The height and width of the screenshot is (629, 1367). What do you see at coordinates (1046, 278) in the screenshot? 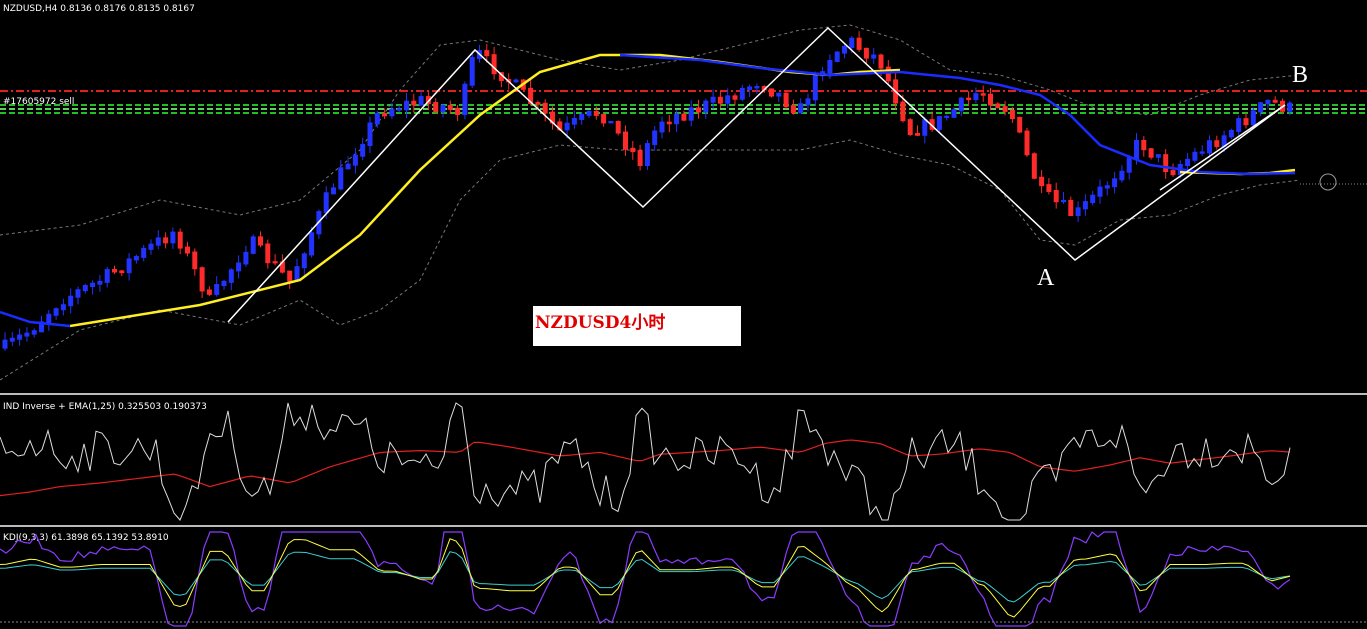
I see `point-label: A` at bounding box center [1046, 278].